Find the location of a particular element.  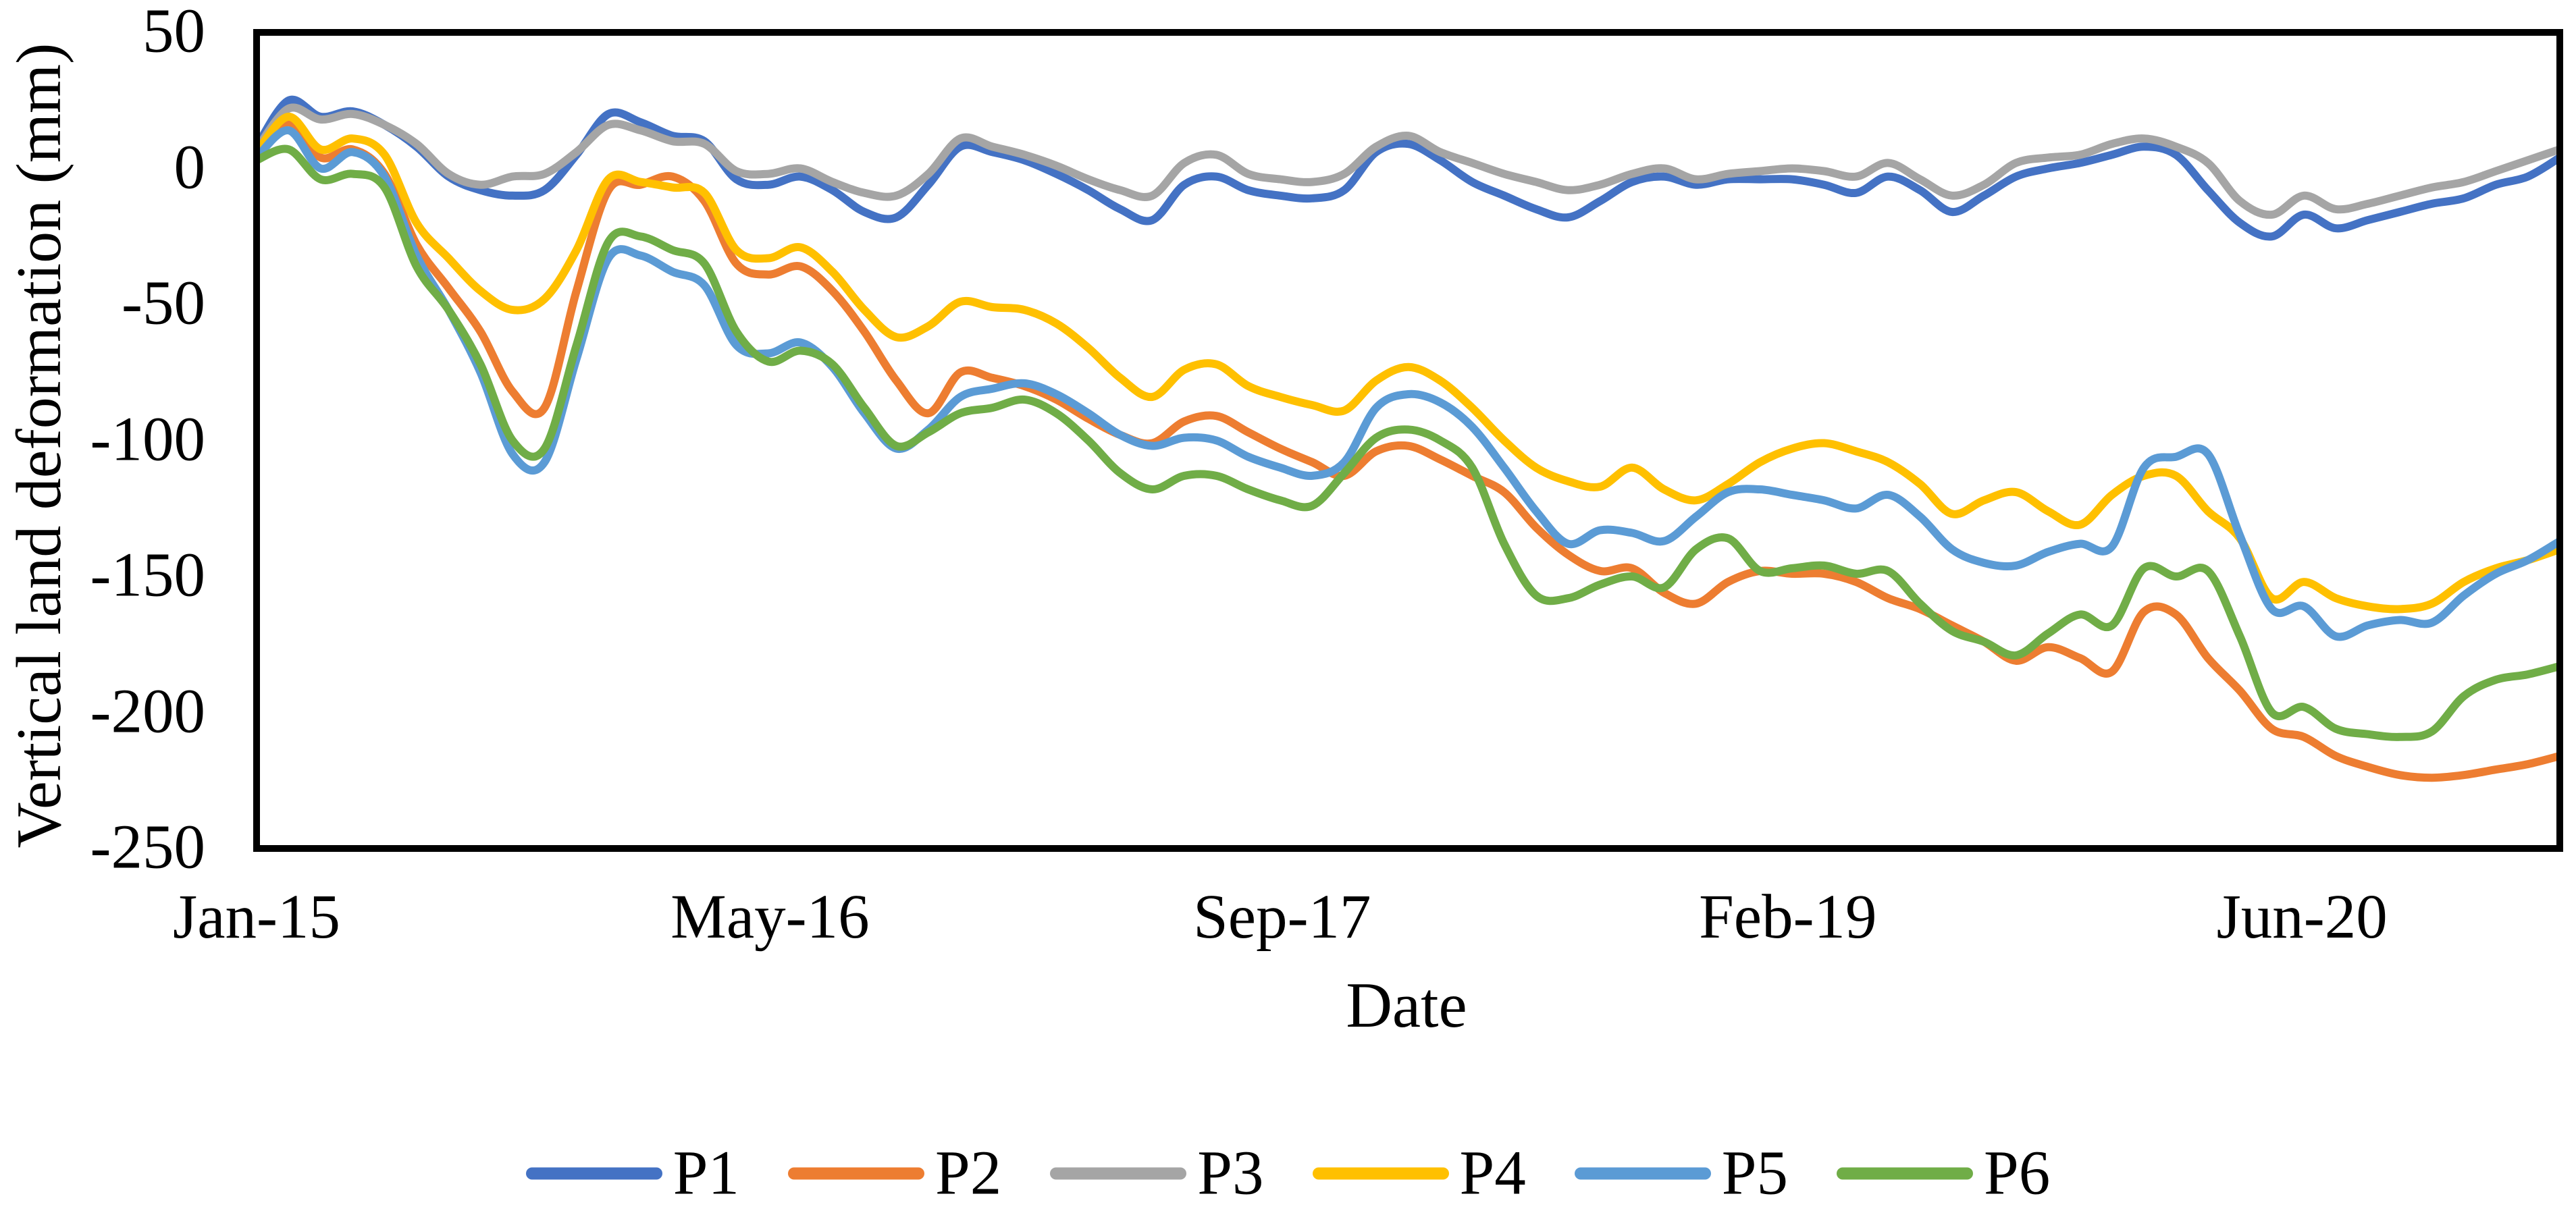

legend-item-p3: P3 is located at coordinates (1157, 1173).